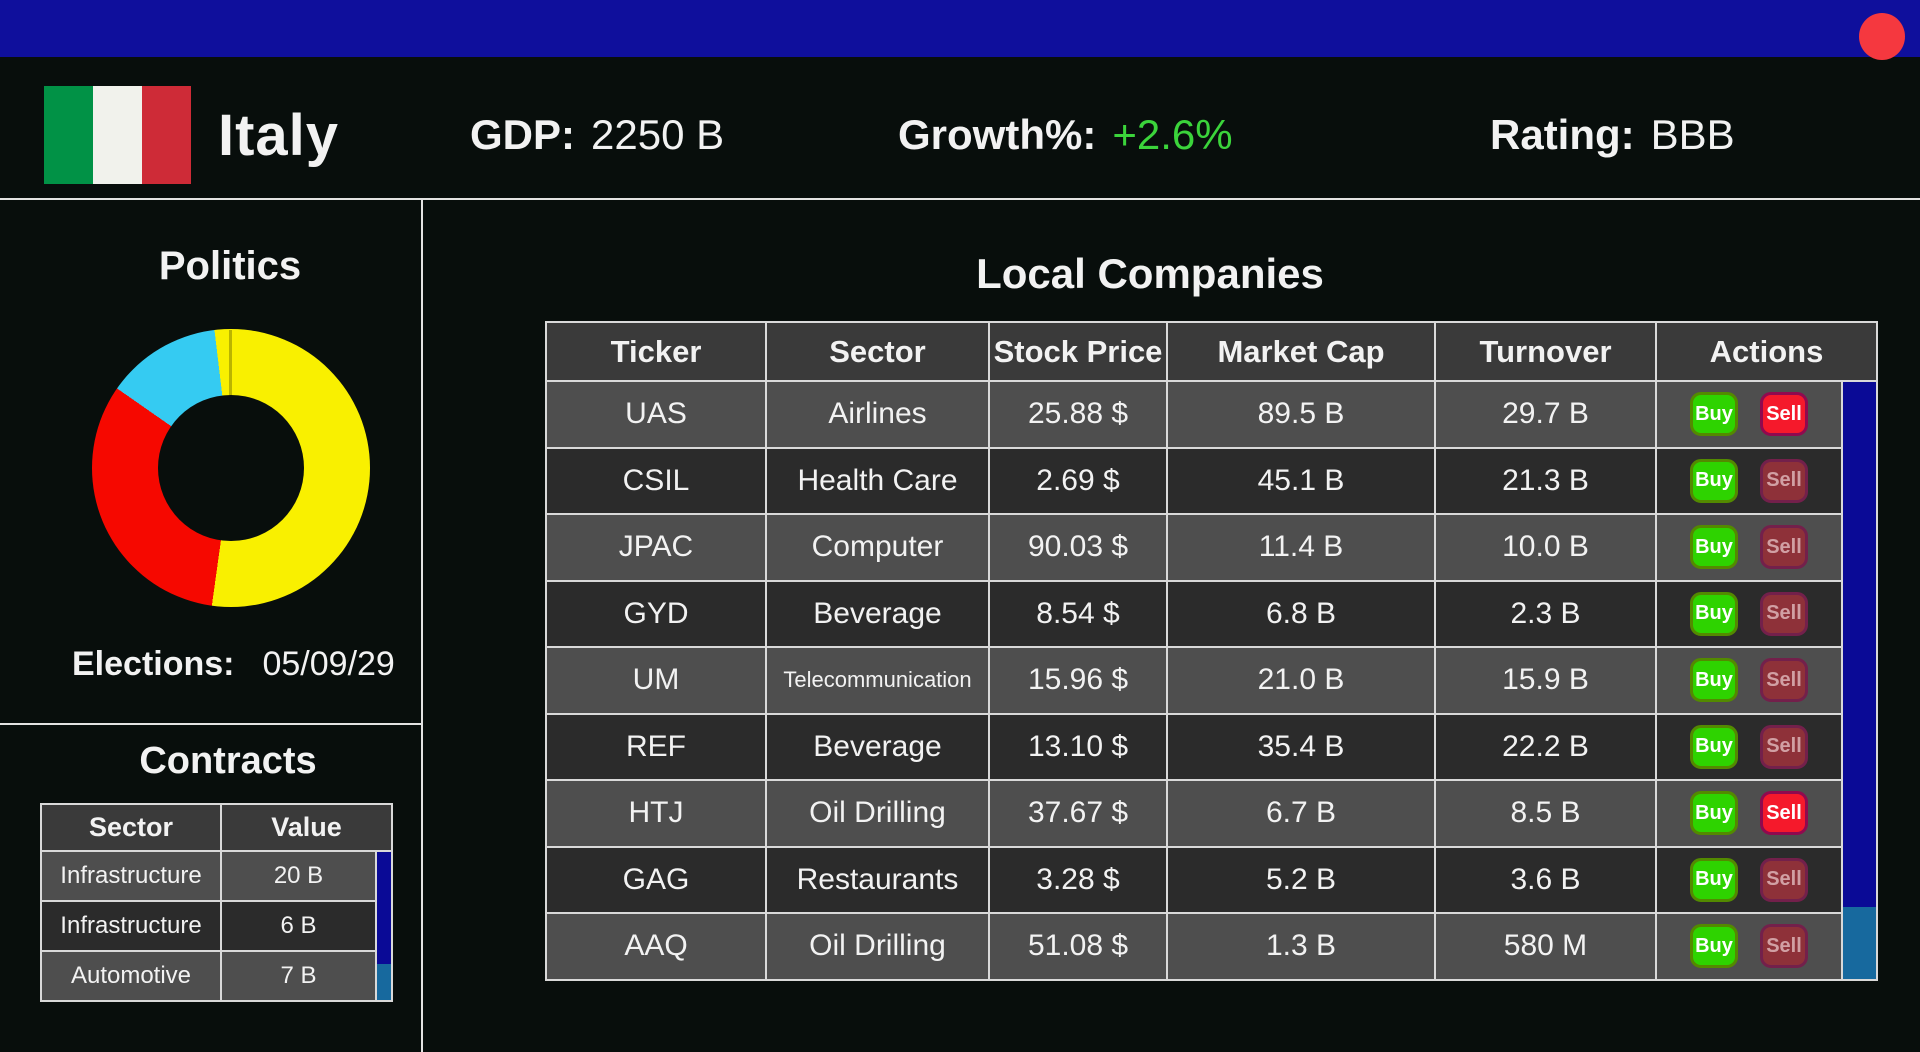 The width and height of the screenshot is (1920, 1052). I want to click on contract-sector-cell: Infrastructure, so click(131, 876).